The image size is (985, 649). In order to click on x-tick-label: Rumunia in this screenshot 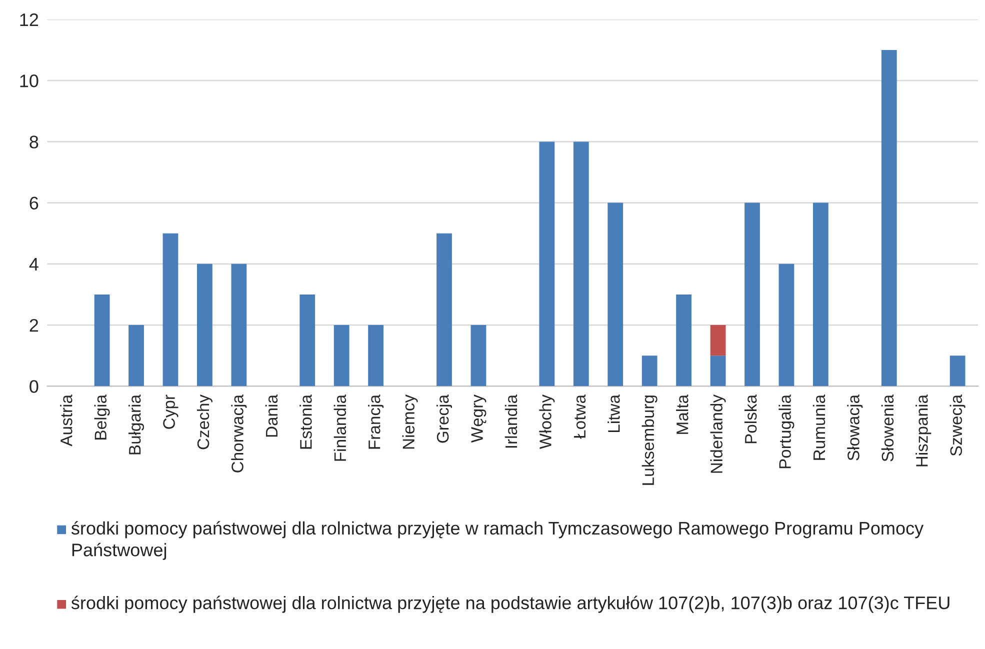, I will do `click(819, 427)`.